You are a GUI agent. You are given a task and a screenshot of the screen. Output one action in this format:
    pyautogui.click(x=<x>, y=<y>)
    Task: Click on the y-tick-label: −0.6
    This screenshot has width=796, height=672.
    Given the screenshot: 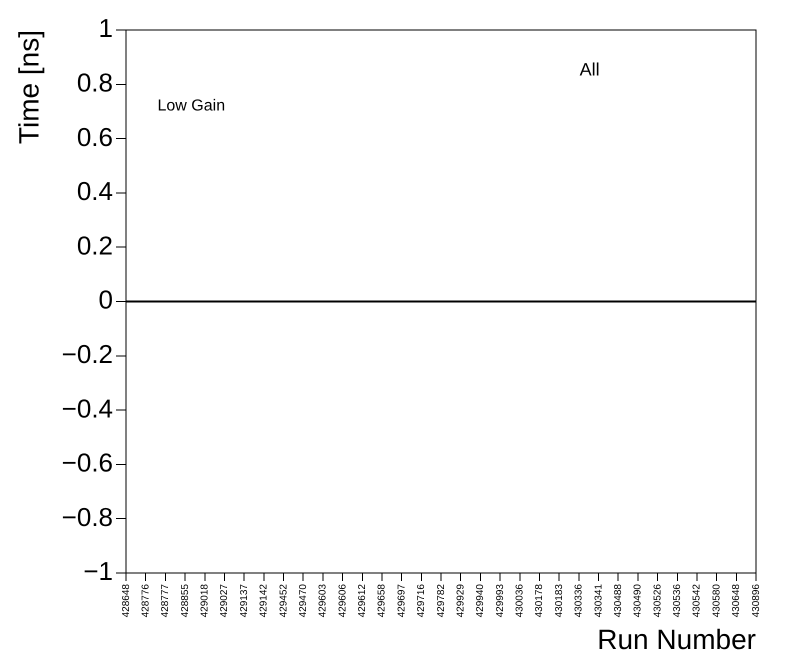 What is the action you would take?
    pyautogui.click(x=87, y=463)
    